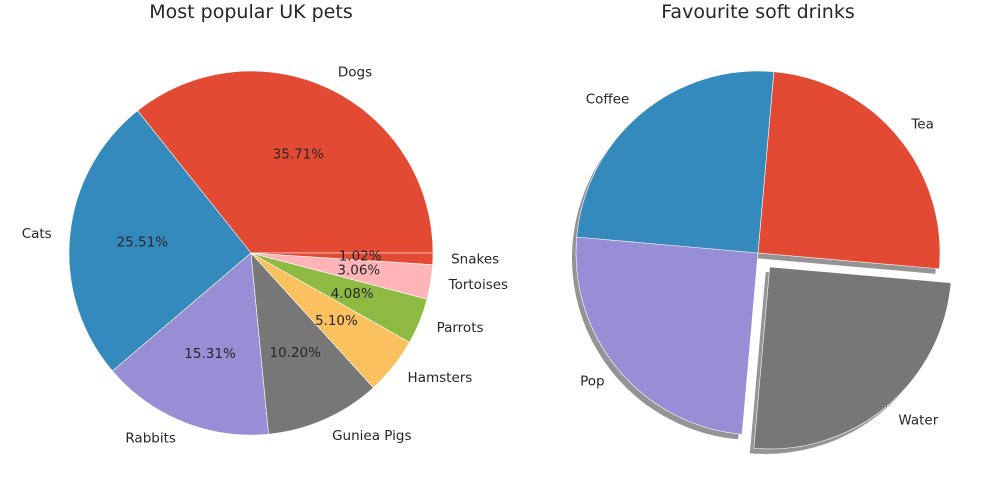 Image resolution: width=1000 pixels, height=500 pixels. I want to click on pie-slice-water, so click(852, 358).